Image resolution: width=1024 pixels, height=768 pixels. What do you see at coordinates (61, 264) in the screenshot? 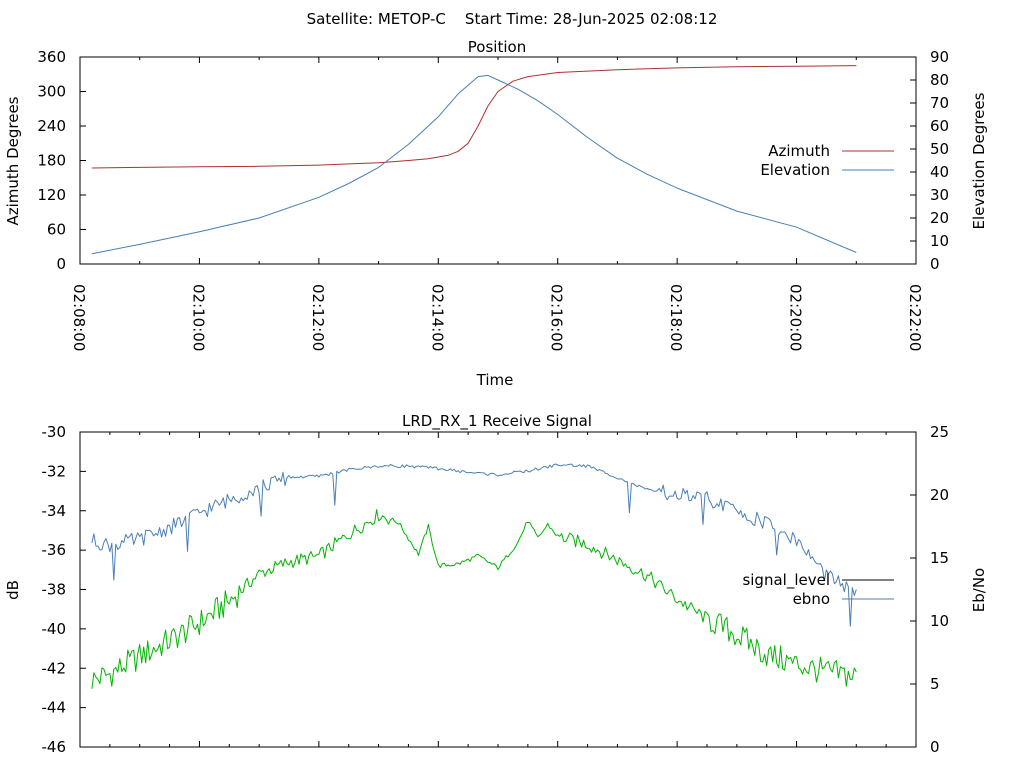
I see `azimuth-tick-label: 0` at bounding box center [61, 264].